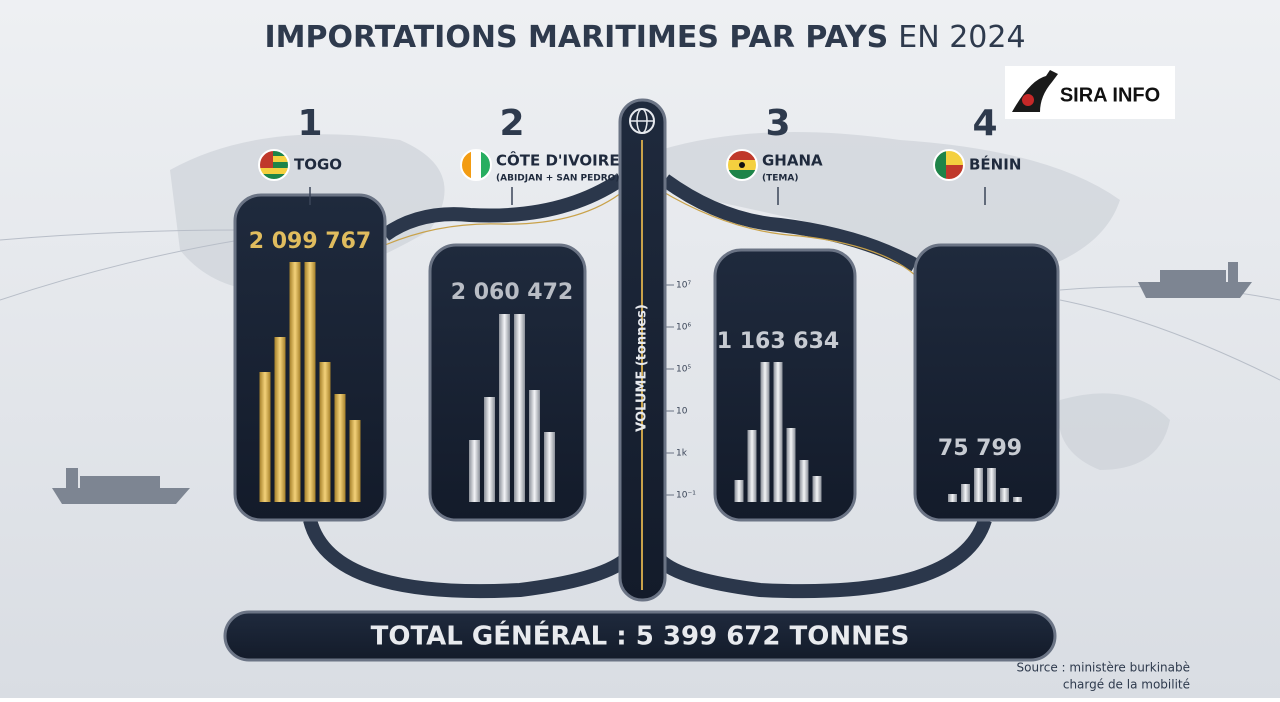 This screenshot has width=1280, height=702. What do you see at coordinates (1028, 100) in the screenshot?
I see `logo-icon` at bounding box center [1028, 100].